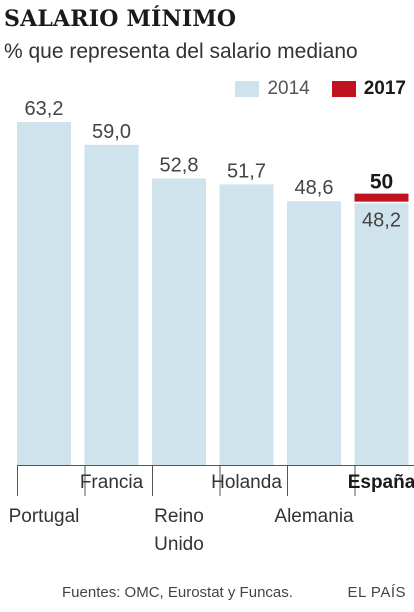 The image size is (414, 612). I want to click on bar-2014-espana, so click(381, 334).